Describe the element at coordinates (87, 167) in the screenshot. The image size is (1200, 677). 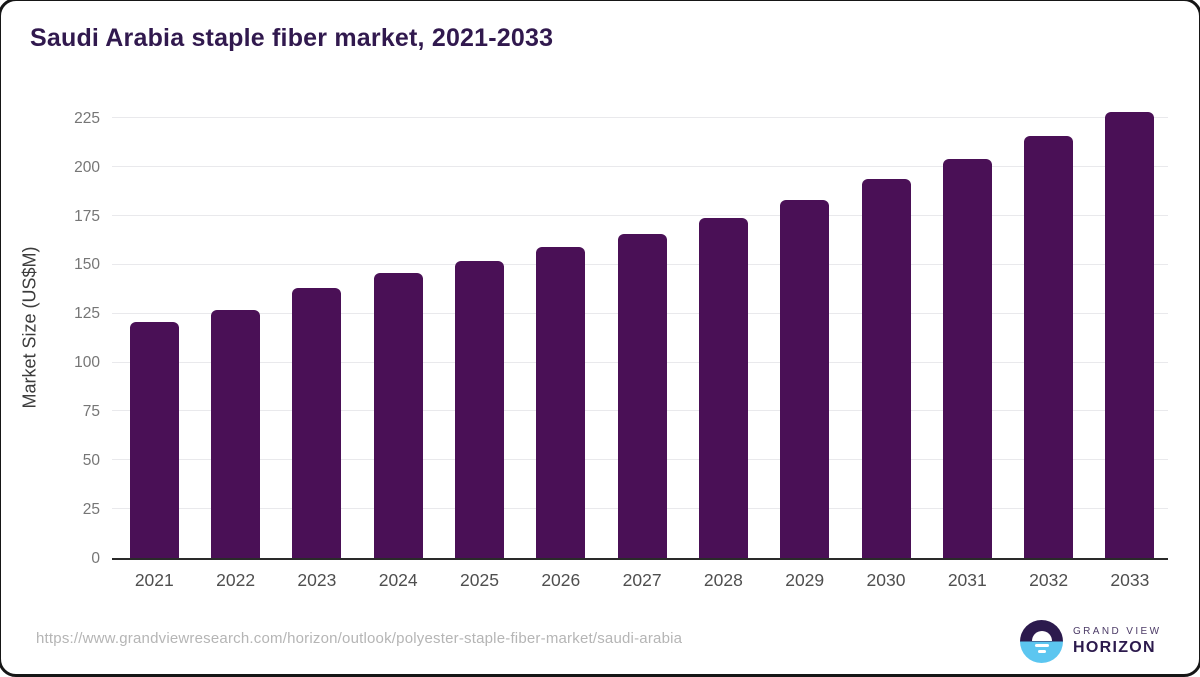
I see `y-tick-label-200: 200` at that location.